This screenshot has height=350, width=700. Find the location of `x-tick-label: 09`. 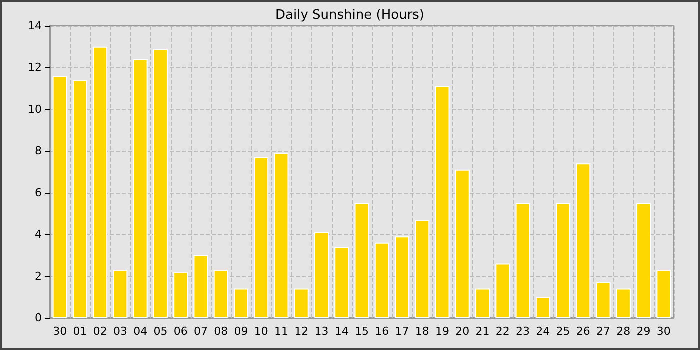

x-tick-label: 09 is located at coordinates (241, 331).